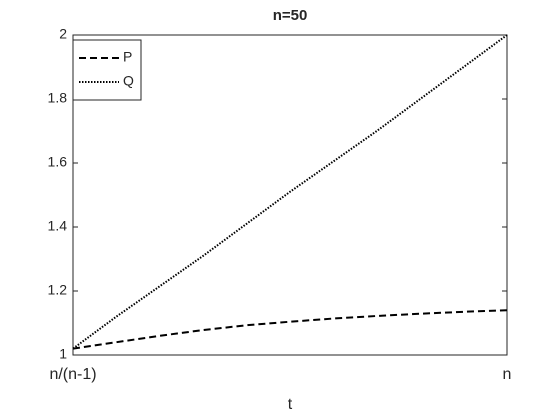 This screenshot has height=420, width=560. I want to click on legend-label: Q, so click(128, 81).